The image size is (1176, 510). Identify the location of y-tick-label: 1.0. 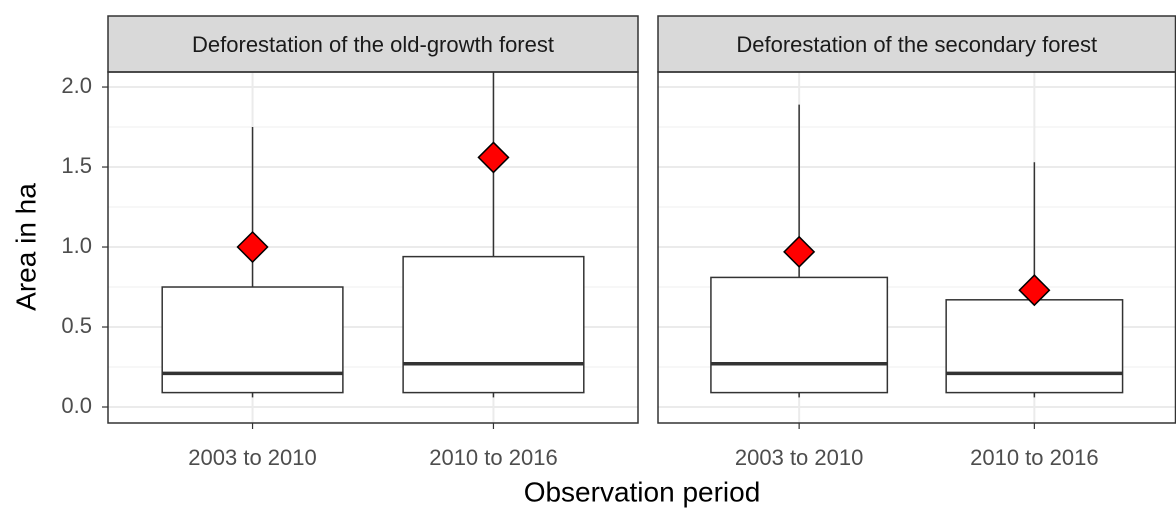
(76, 245).